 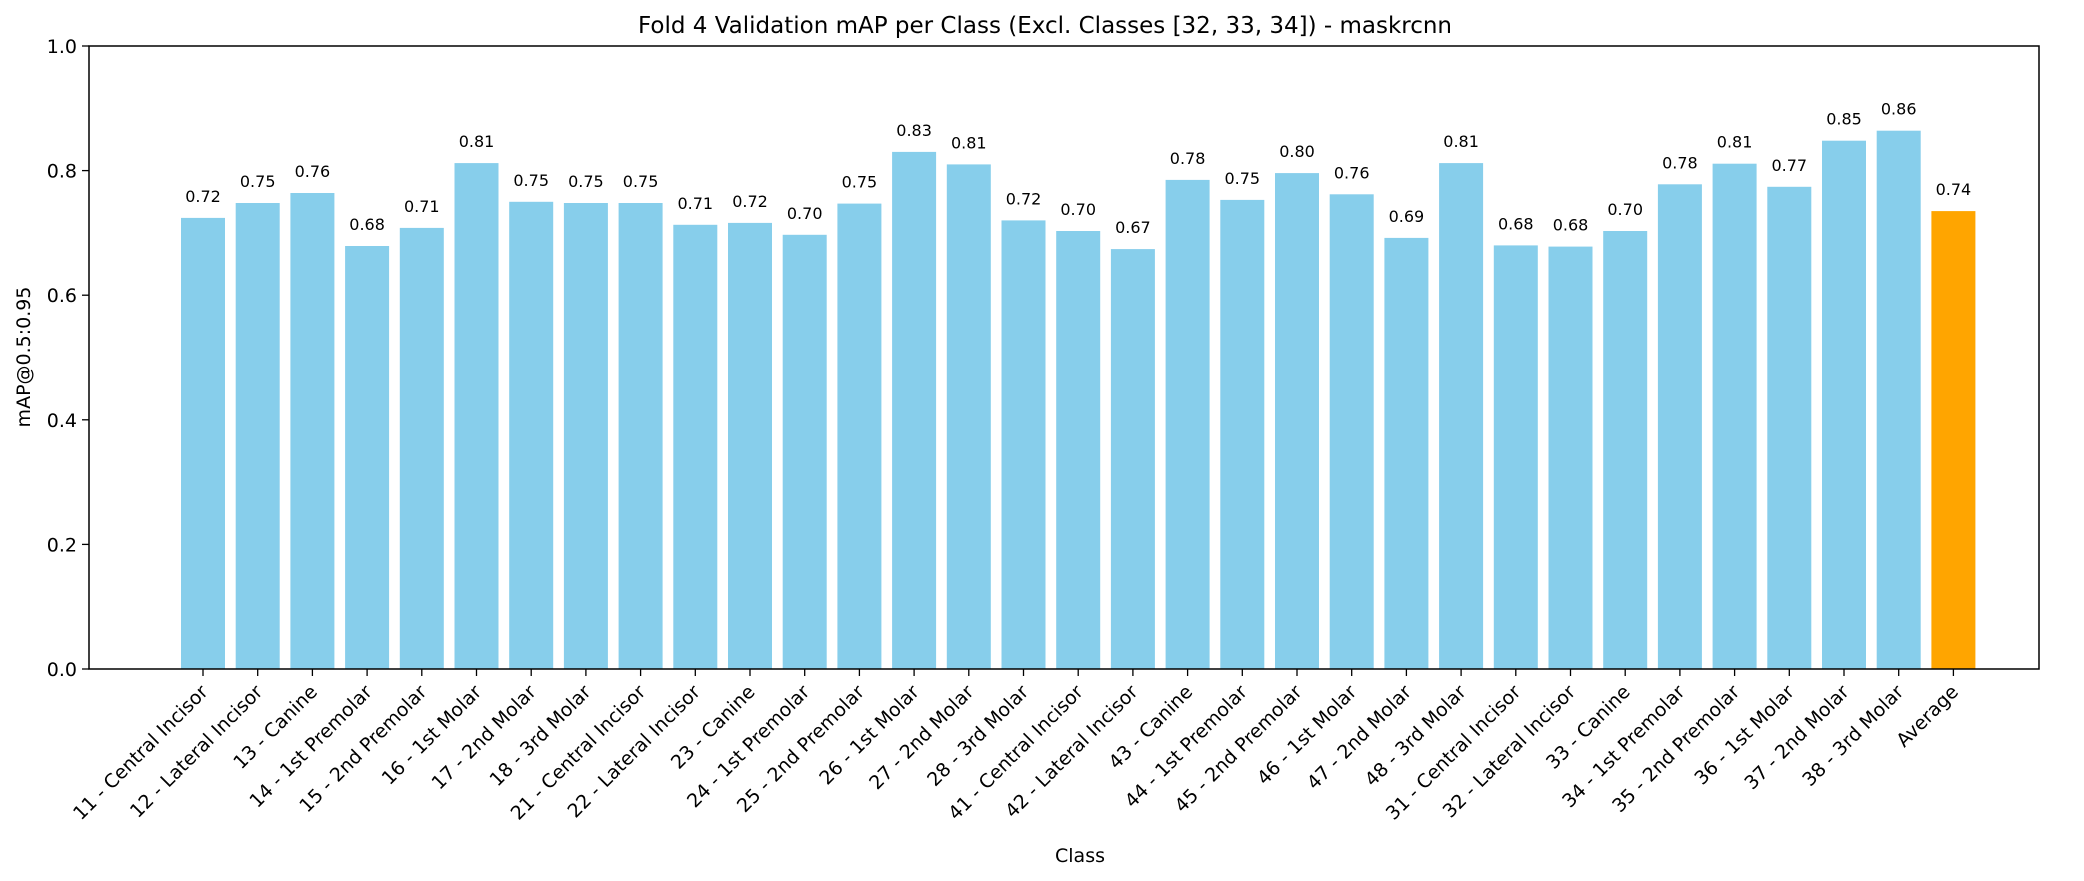 What do you see at coordinates (1297, 151) in the screenshot?
I see `bar-value-label: 0.80` at bounding box center [1297, 151].